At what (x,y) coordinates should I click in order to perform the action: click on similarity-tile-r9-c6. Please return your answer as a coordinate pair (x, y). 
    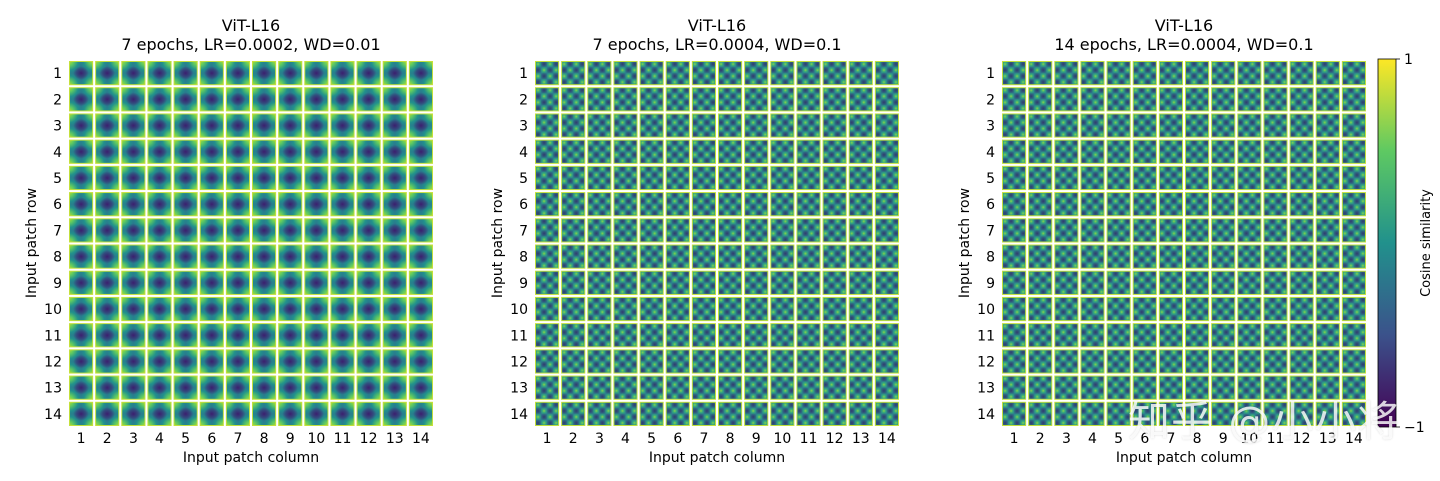
    Looking at the image, I should click on (677, 282).